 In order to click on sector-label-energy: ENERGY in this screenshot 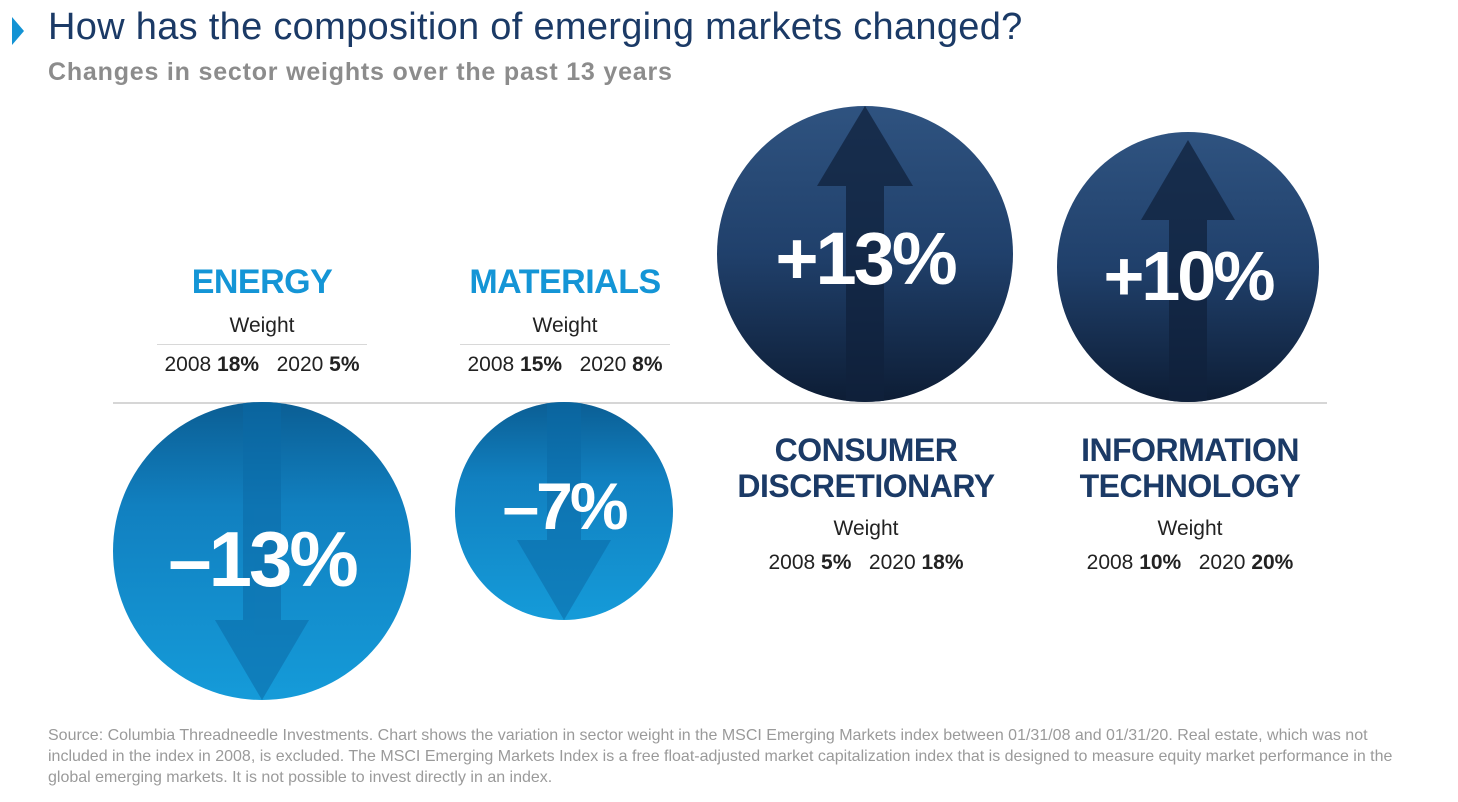, I will do `click(262, 282)`.